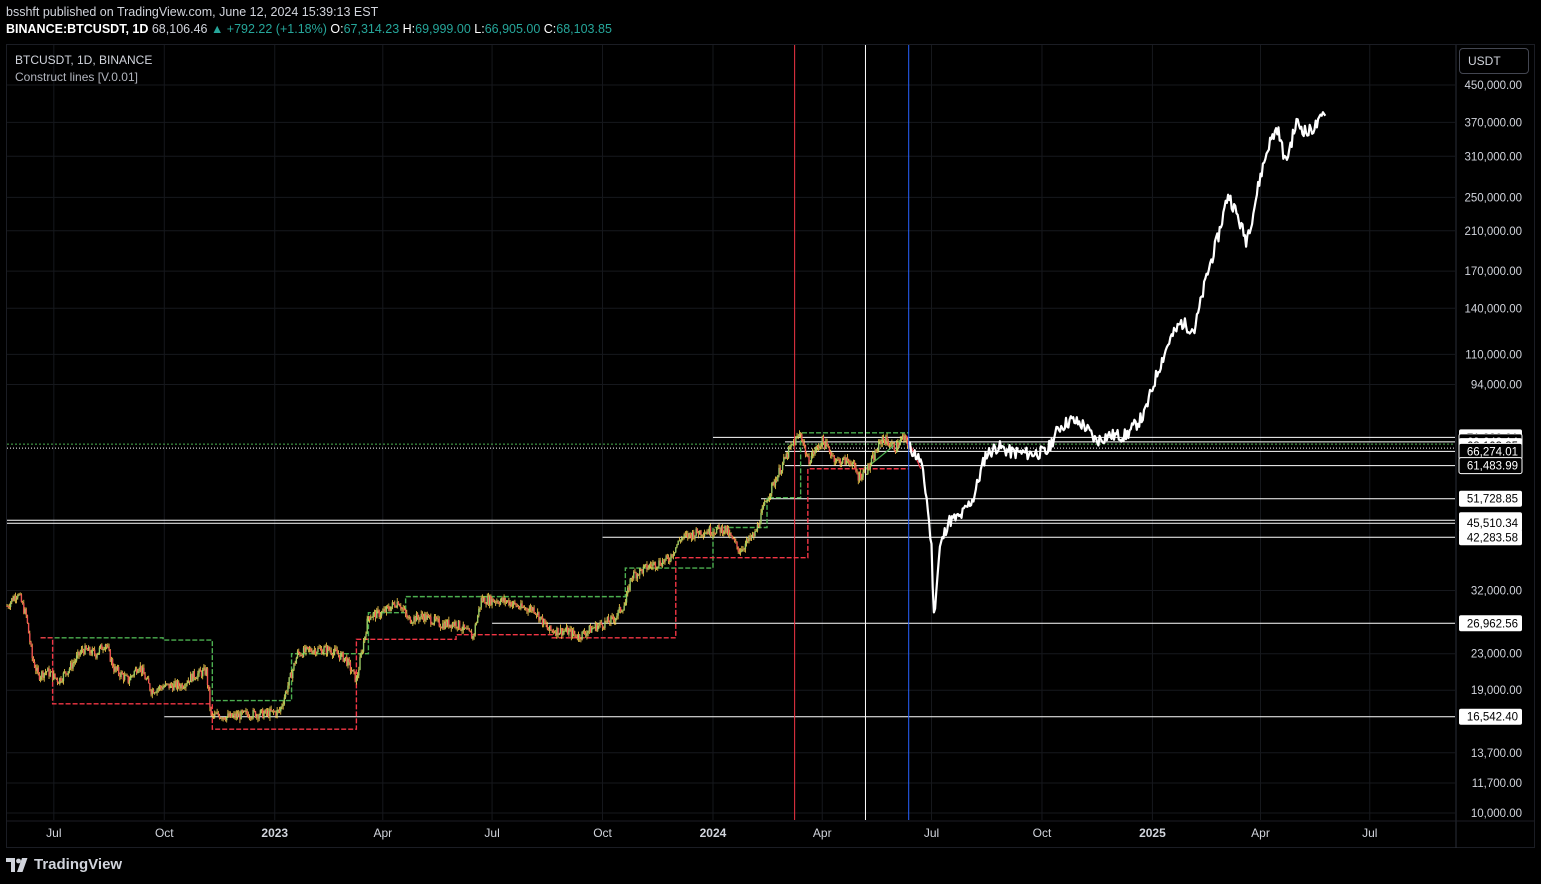 The image size is (1541, 884). Describe the element at coordinates (77, 29) in the screenshot. I see `symbol-label: BINANCE:BTCUSDT, 1D` at that location.